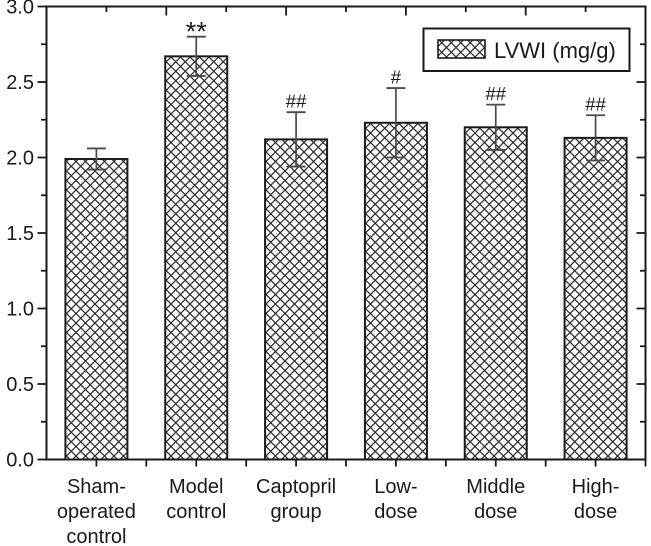 Image resolution: width=651 pixels, height=546 pixels. I want to click on legend-swatch, so click(461, 49).